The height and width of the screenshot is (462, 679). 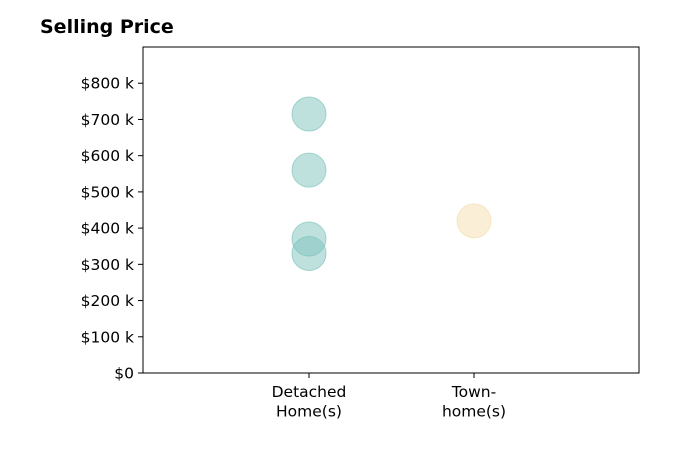 What do you see at coordinates (107, 84) in the screenshot?
I see `y-tick-label: $800 k` at bounding box center [107, 84].